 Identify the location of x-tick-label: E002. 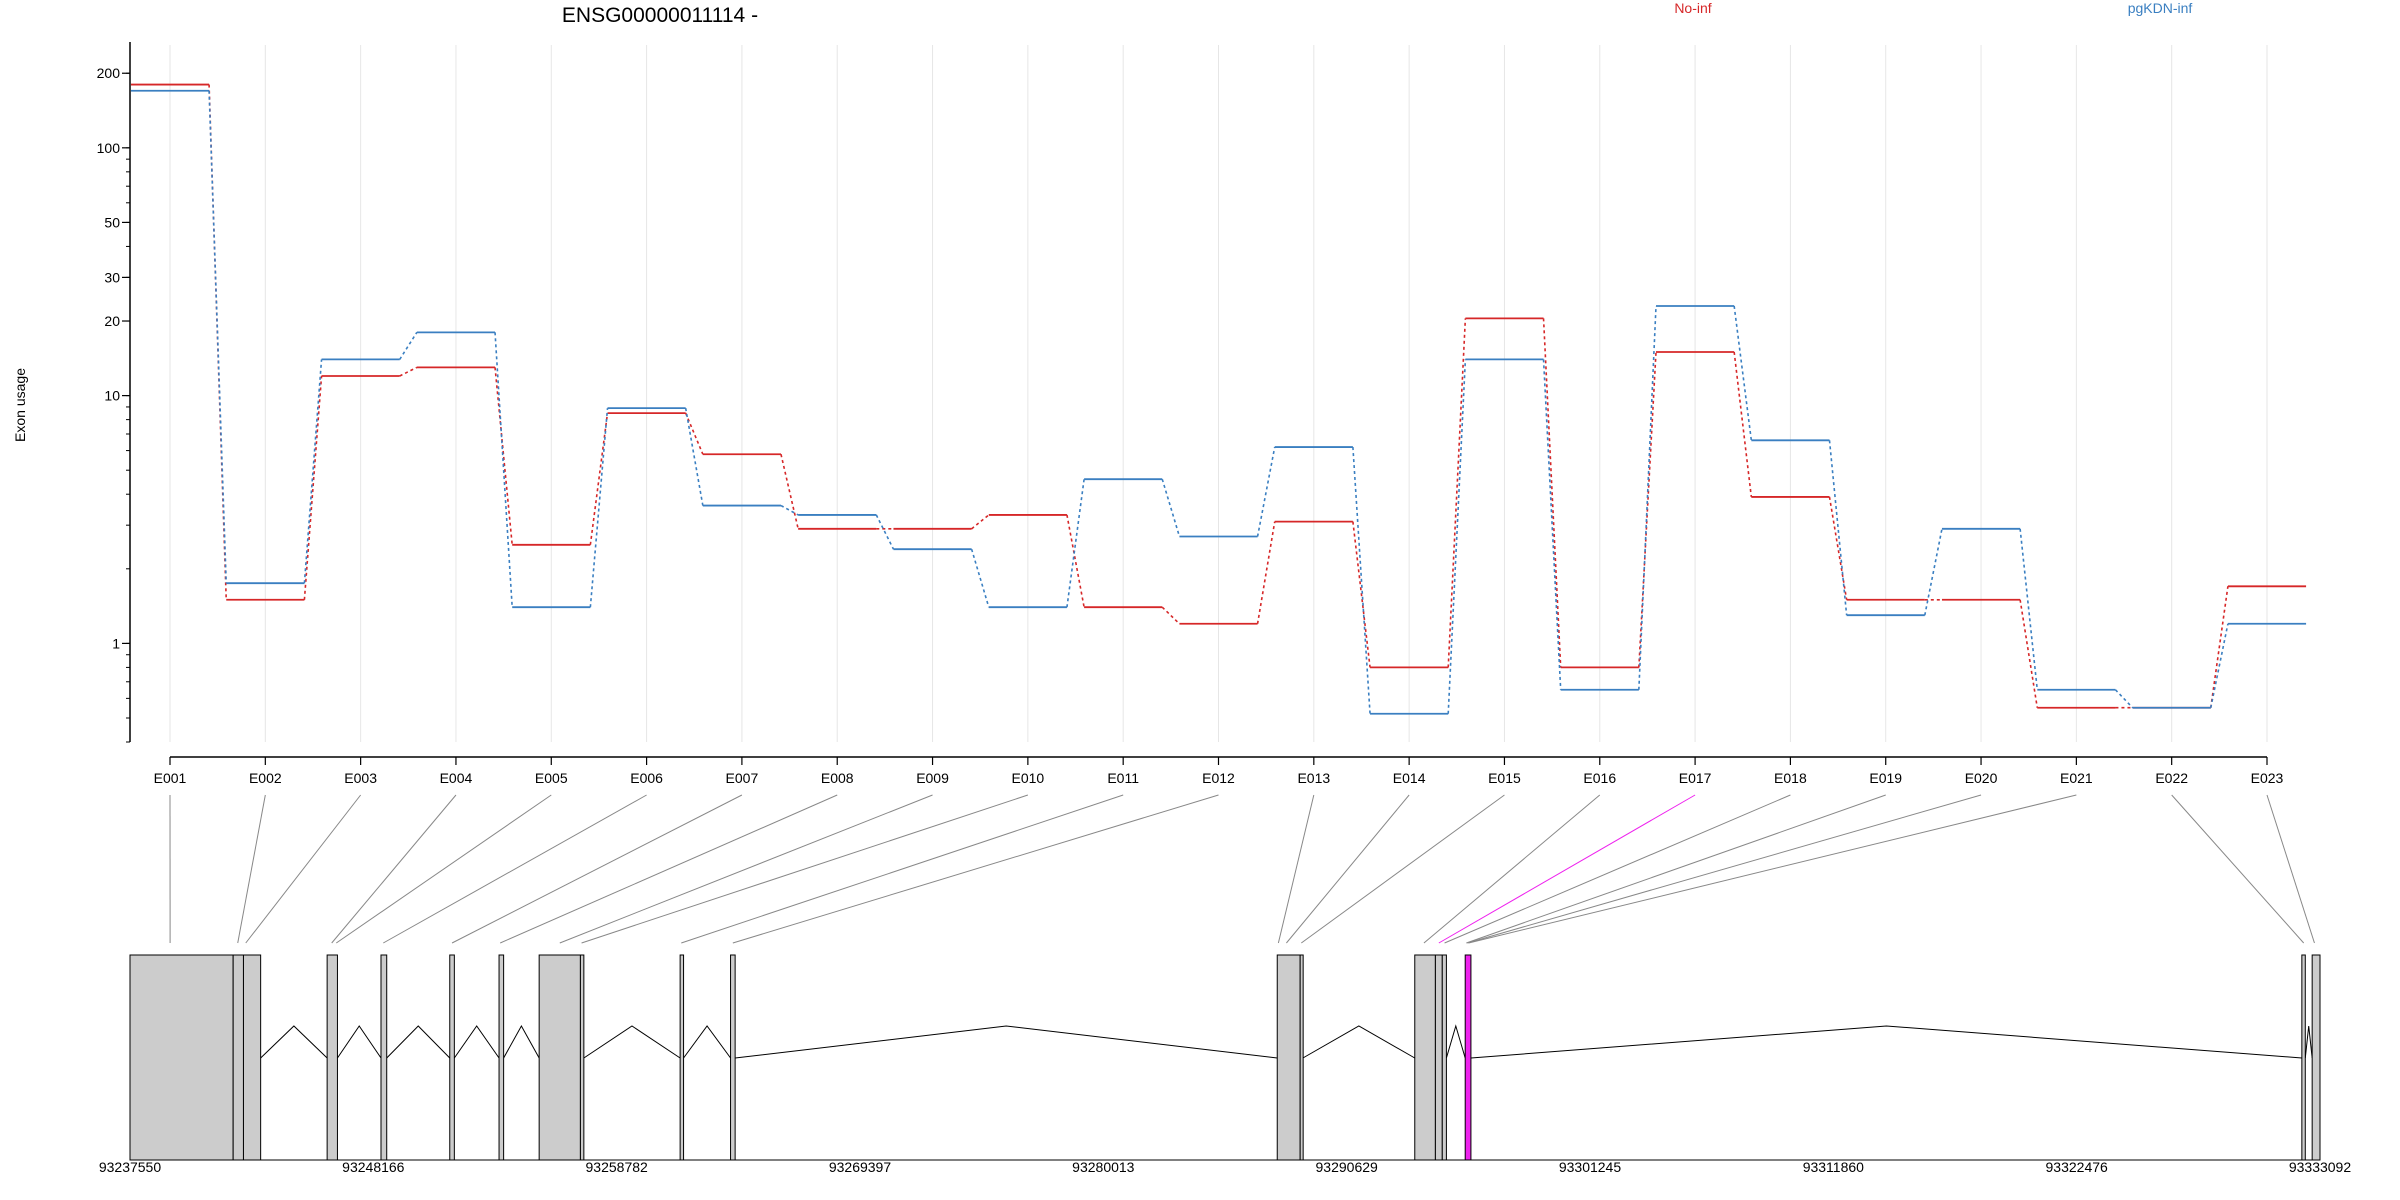
(265, 778).